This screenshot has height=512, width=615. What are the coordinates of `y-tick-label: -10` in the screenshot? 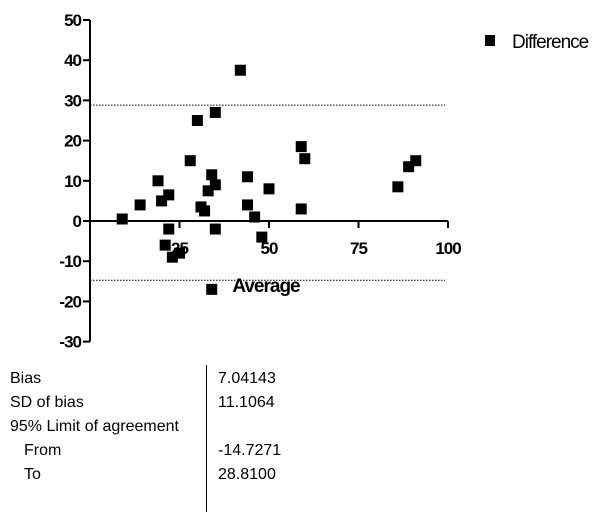 It's located at (70, 261).